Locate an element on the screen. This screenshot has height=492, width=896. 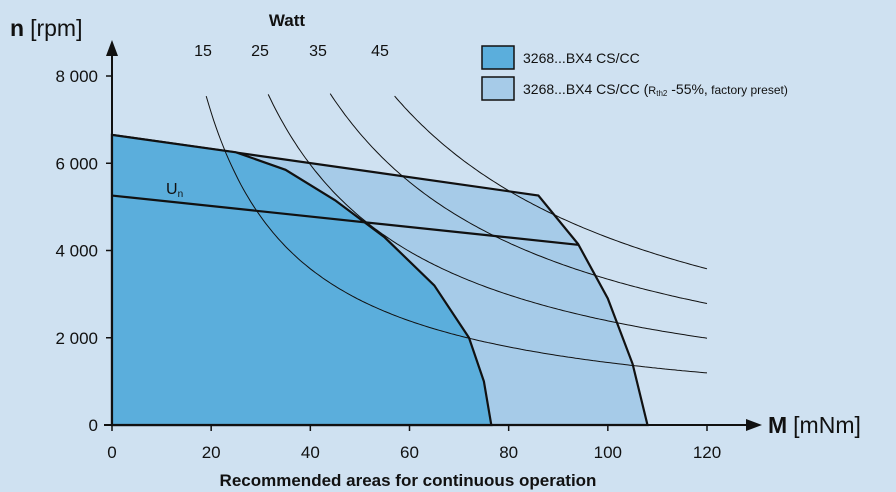
x-tick-label: 60 is located at coordinates (409, 452).